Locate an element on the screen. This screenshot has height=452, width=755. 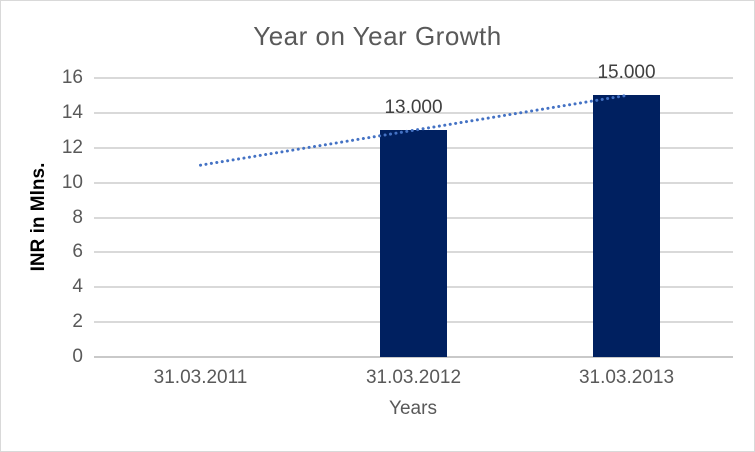
y-tick-label: 8 is located at coordinates (77, 217).